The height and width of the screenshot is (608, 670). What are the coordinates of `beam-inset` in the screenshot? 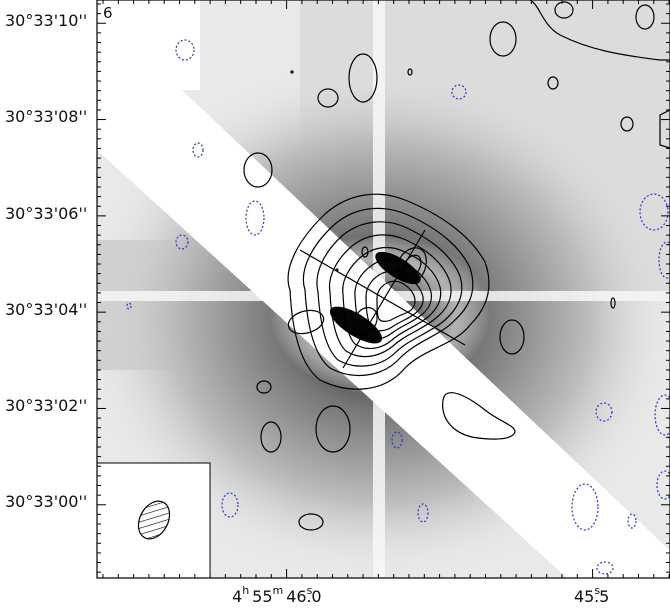 It's located at (153, 520).